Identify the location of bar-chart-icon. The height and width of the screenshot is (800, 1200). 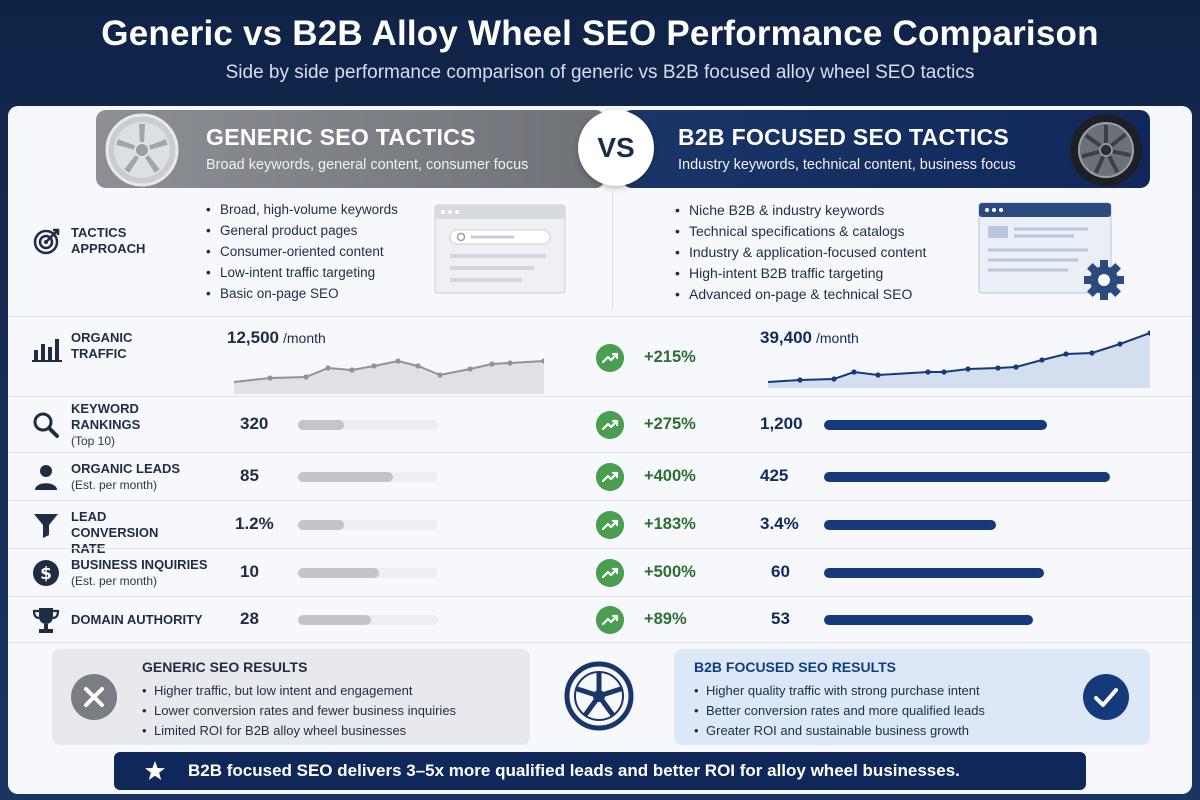
(47, 350).